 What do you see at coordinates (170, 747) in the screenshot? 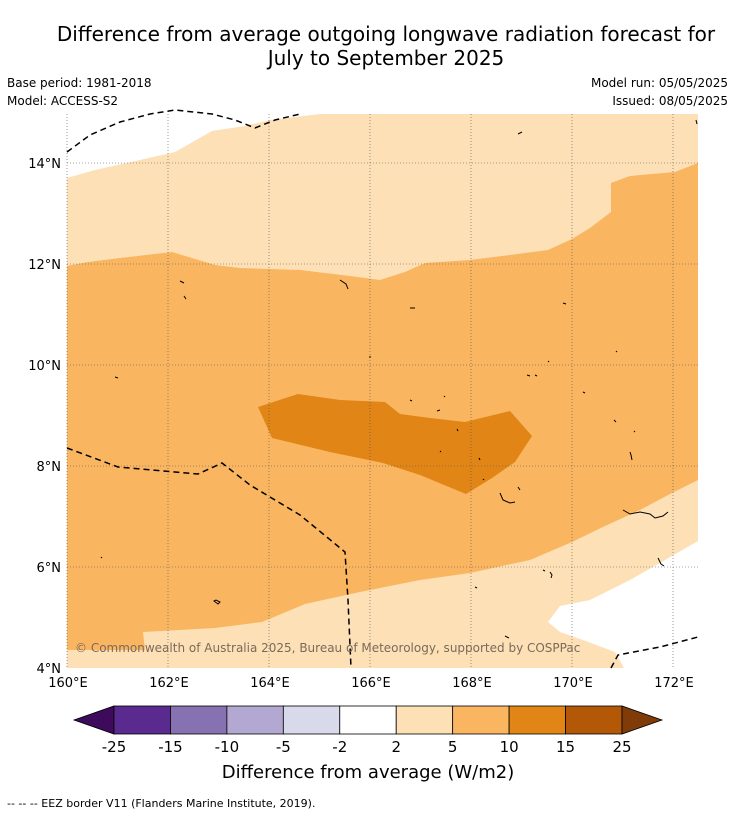
I see `colorbar-tick-label: -15` at bounding box center [170, 747].